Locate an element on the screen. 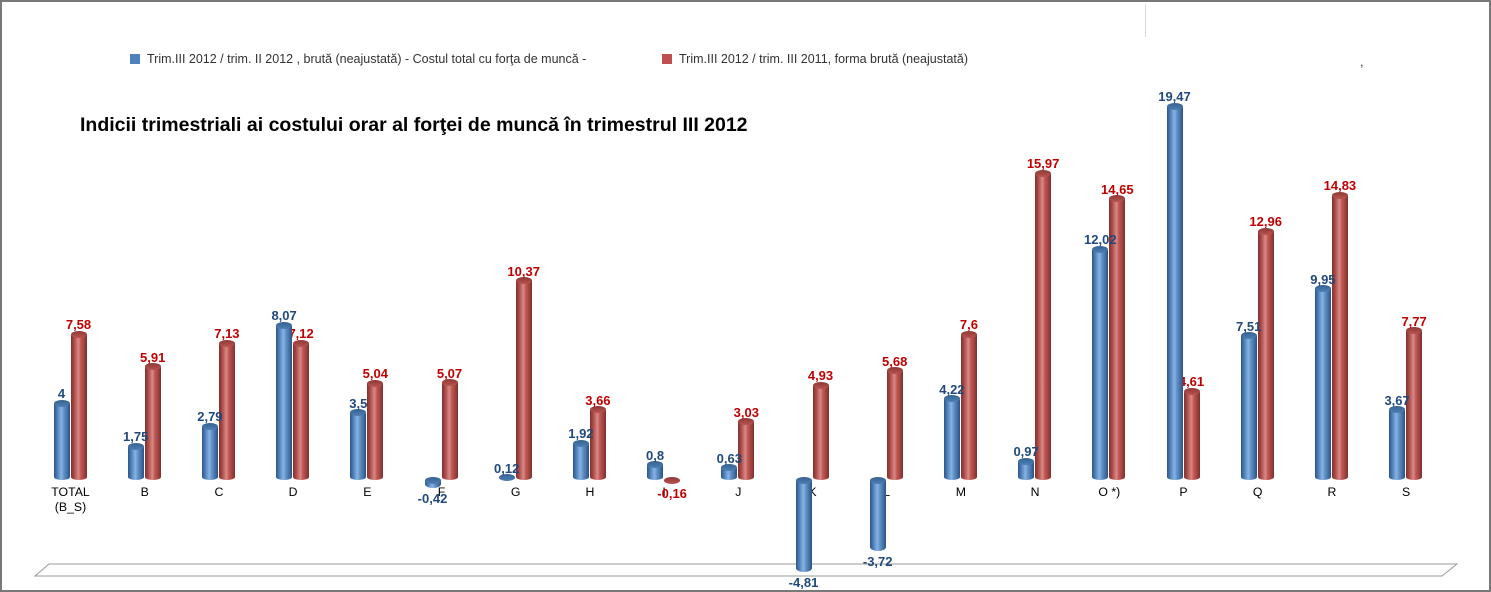 Image resolution: width=1491 pixels, height=592 pixels. value-label: 3,66 is located at coordinates (598, 400).